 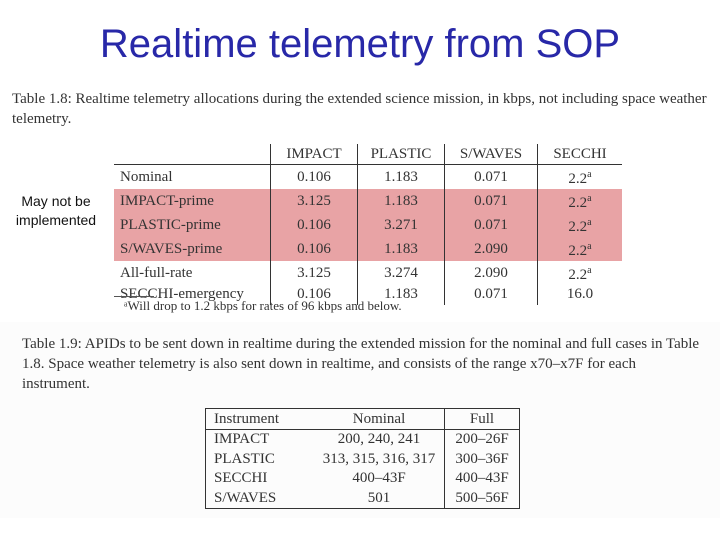 I want to click on cell-mode: PLASTIC-prime, so click(x=192, y=225).